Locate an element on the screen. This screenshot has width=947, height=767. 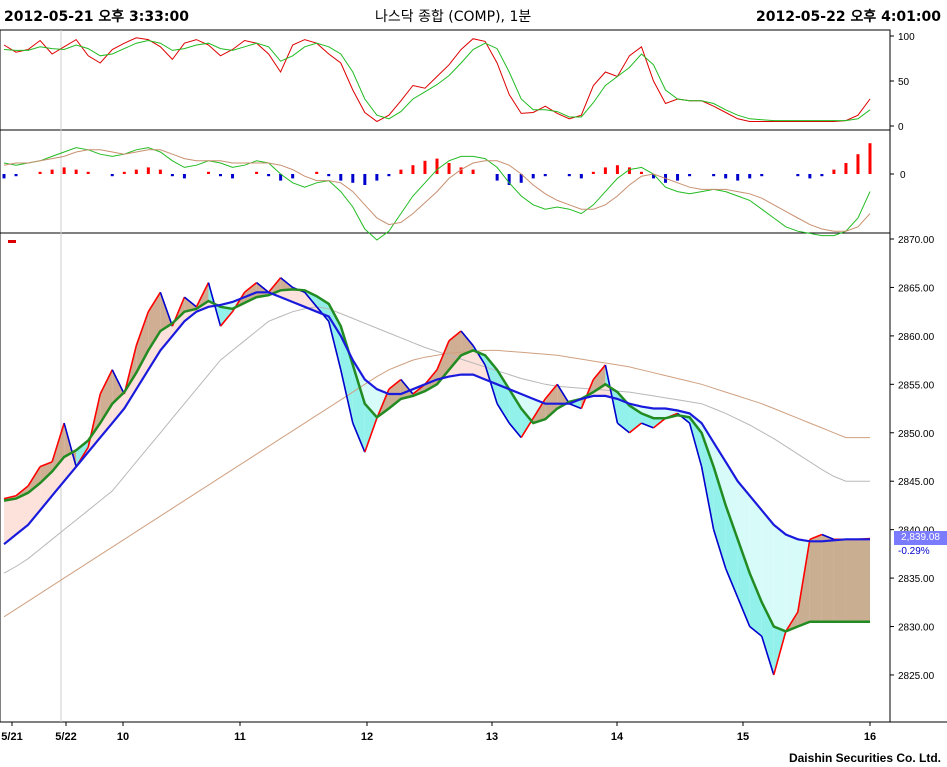
stoch-tick-label: 100 is located at coordinates (906, 37).